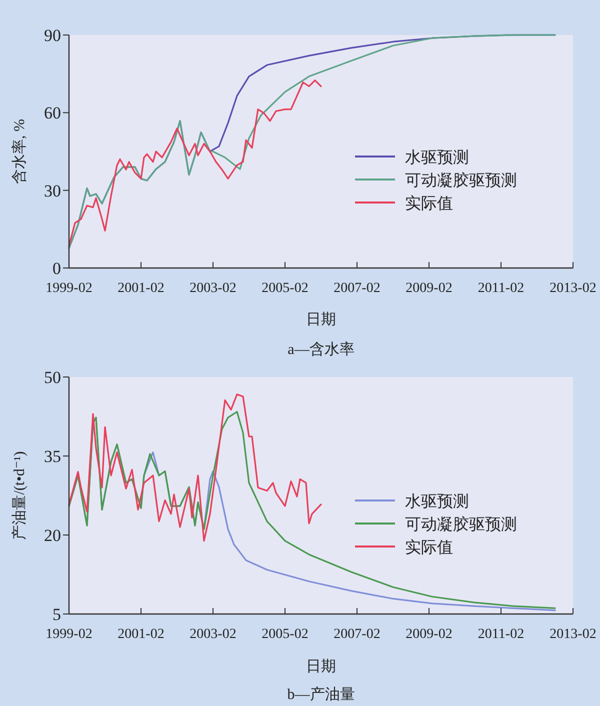 Image resolution: width=600 pixels, height=706 pixels. Describe the element at coordinates (19, 495) in the screenshot. I see `y-axis-title: 产油量/(t•d⁻¹)` at that location.